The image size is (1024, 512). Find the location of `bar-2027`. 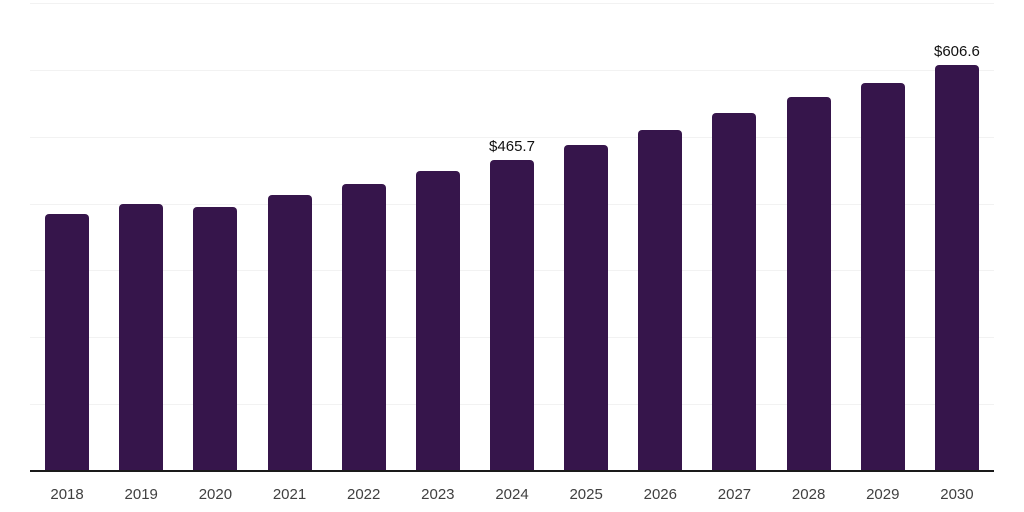

bar-2027 is located at coordinates (734, 291).